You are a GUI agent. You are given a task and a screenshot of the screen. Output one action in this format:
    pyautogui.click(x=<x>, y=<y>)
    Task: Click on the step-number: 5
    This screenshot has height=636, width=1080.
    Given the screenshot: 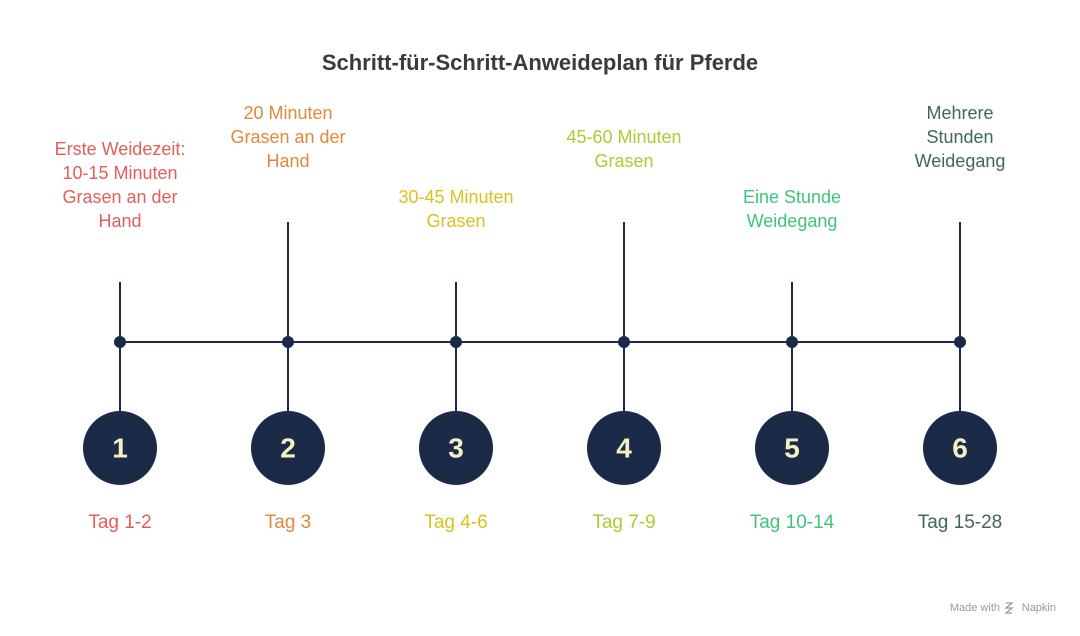 What is the action you would take?
    pyautogui.click(x=792, y=447)
    